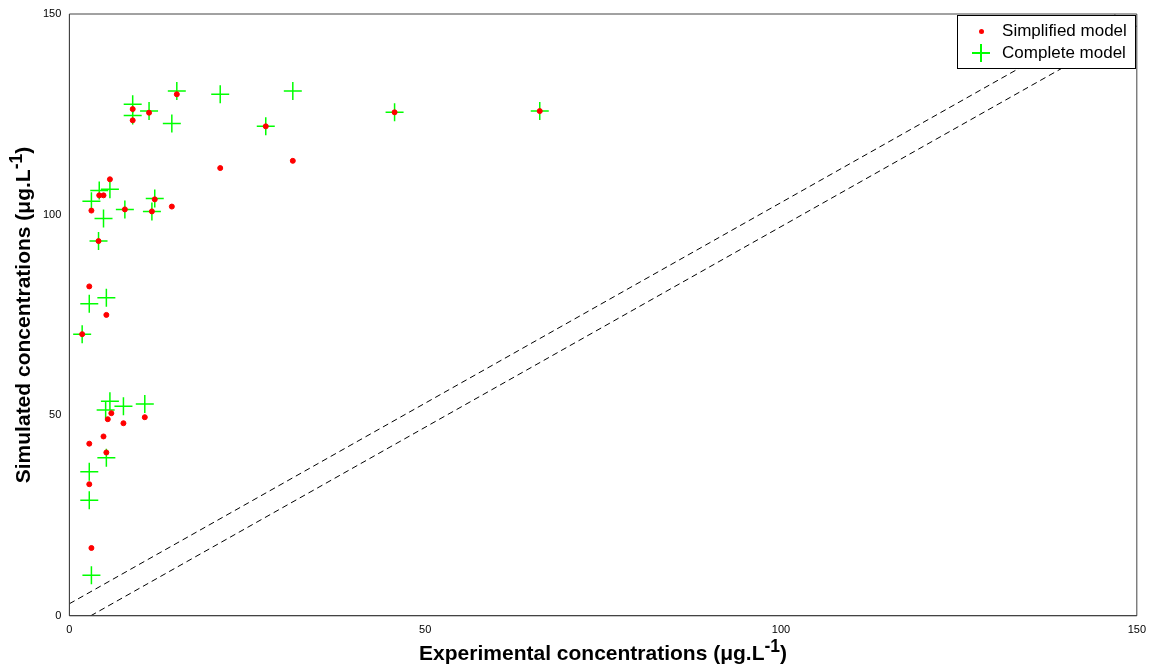  I want to click on y-tick-label: 0, so click(58, 614).